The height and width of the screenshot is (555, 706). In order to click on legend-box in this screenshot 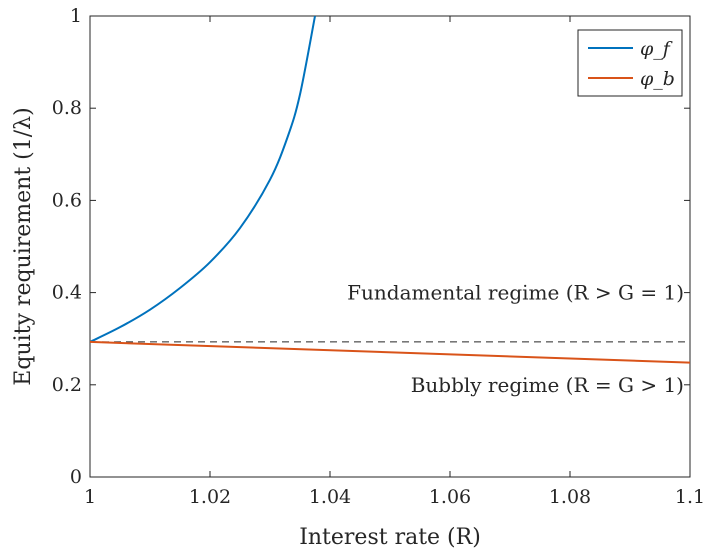, I will do `click(630, 63)`.